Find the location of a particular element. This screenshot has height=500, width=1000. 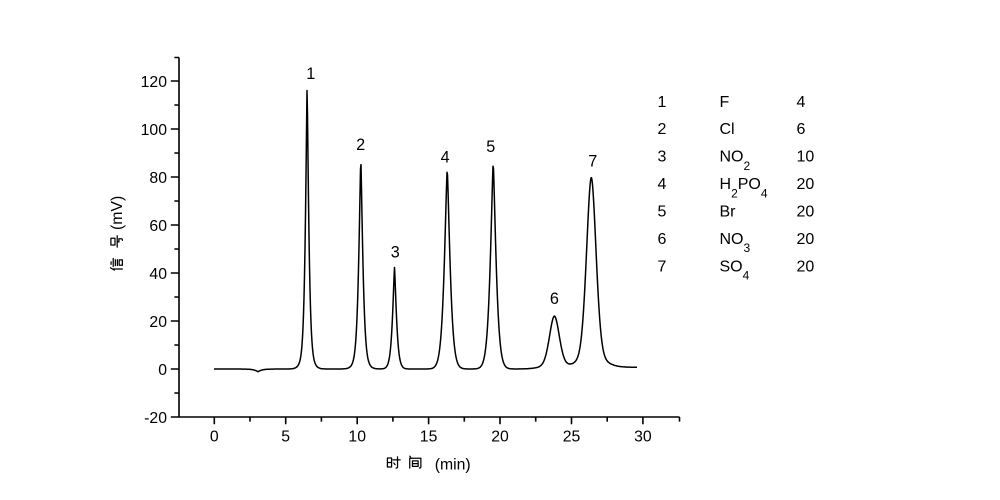

svg-text: Cl is located at coordinates (727, 129).